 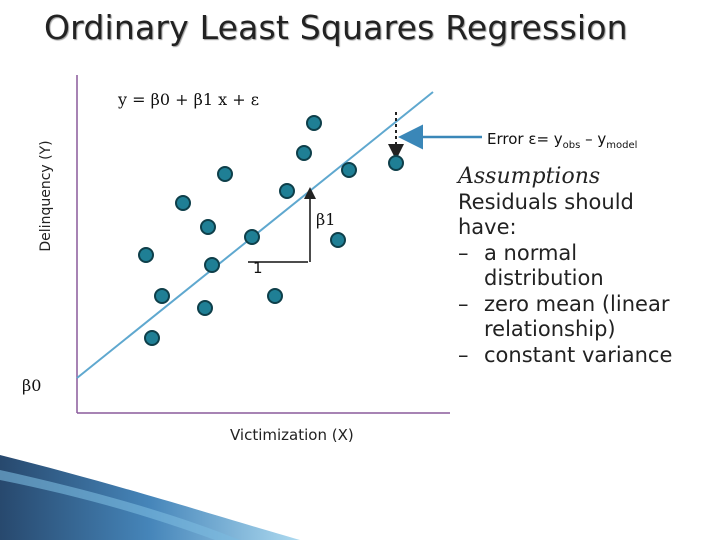 I want to click on slope-run-label: 1, so click(x=258, y=268).